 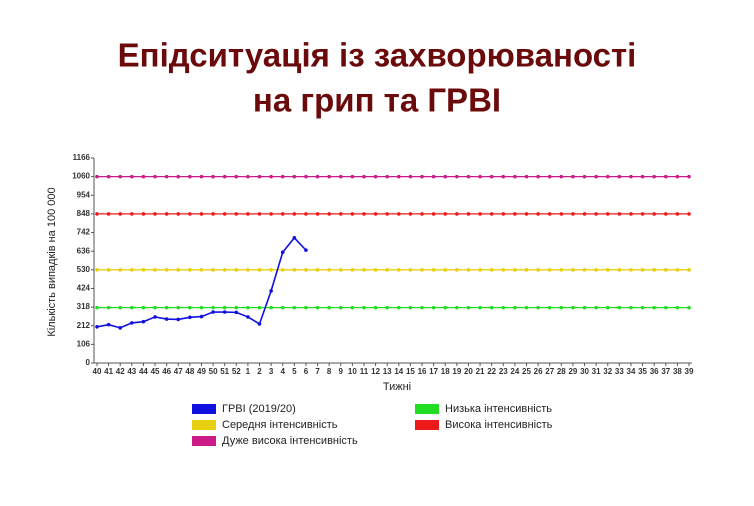 What do you see at coordinates (166, 371) in the screenshot?
I see `x-tick-label: 46` at bounding box center [166, 371].